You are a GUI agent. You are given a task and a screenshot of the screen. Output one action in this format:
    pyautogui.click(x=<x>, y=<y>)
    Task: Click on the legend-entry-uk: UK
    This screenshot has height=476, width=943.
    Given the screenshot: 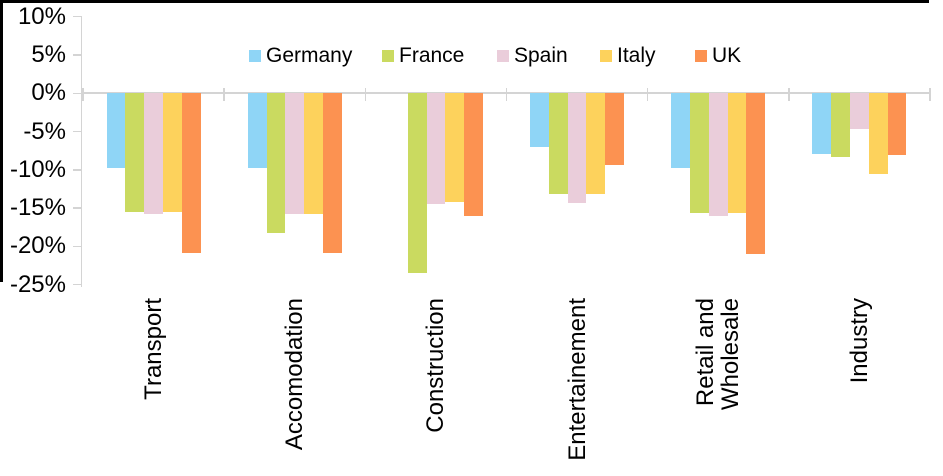 What is the action you would take?
    pyautogui.click(x=718, y=56)
    